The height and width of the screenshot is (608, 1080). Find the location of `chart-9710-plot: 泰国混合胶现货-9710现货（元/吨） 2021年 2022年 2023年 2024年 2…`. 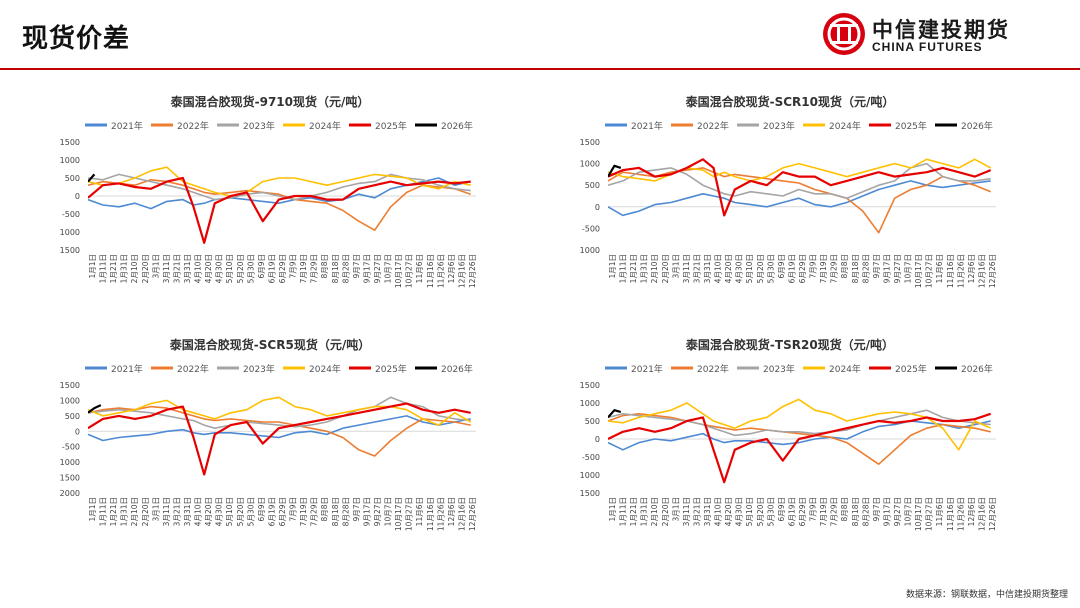

chart-9710-plot: 泰国混合胶现货-9710现货（元/吨） 2021年 2022年 2023年 2024年 2… is located at coordinates (268, 191).